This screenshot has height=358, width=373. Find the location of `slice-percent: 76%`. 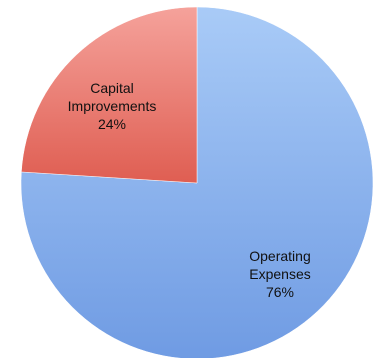

slice-percent: 76% is located at coordinates (280, 292).